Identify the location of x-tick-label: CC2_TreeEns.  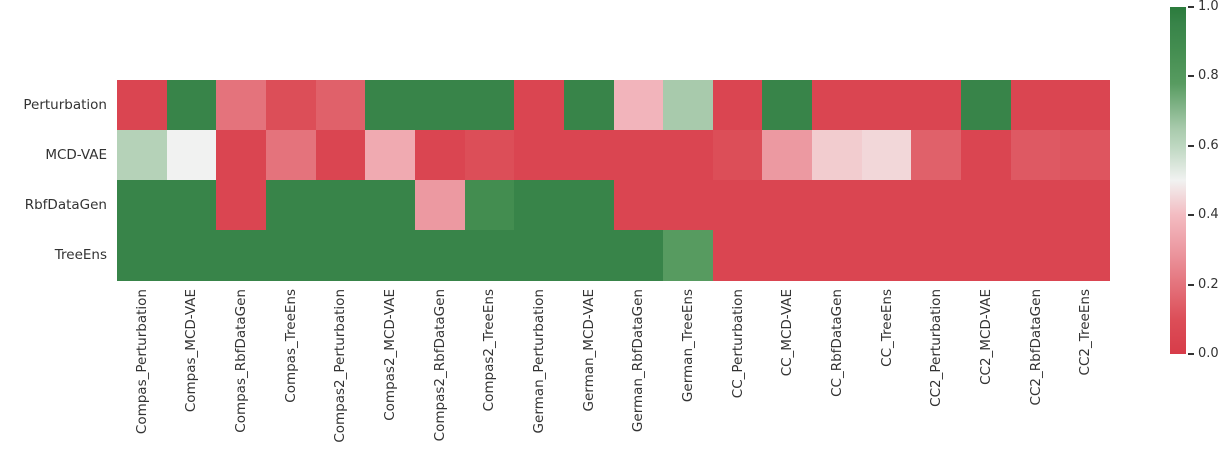
(1085, 332).